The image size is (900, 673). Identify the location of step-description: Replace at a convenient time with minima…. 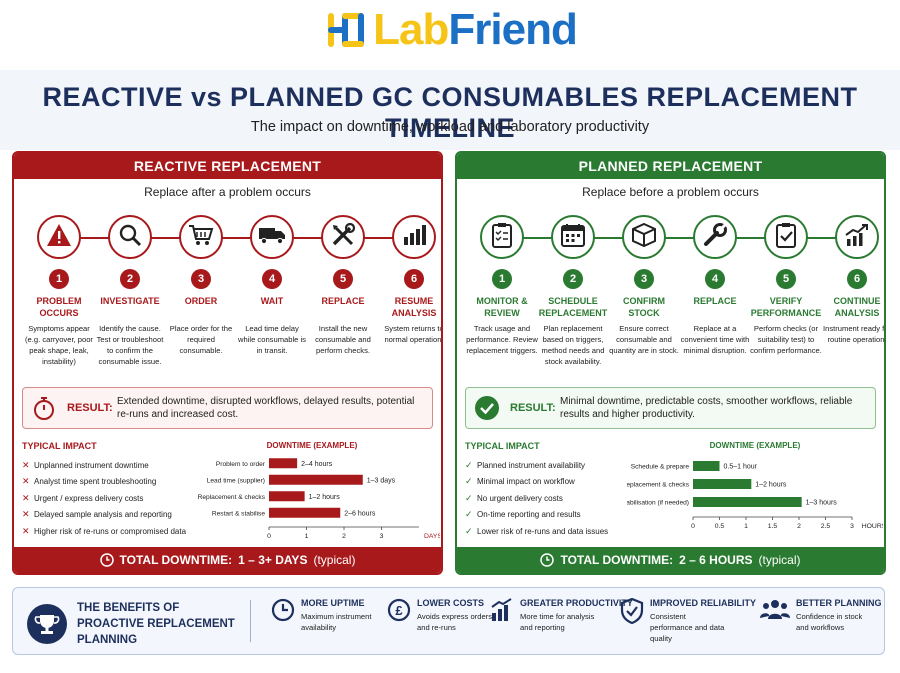
(715, 339).